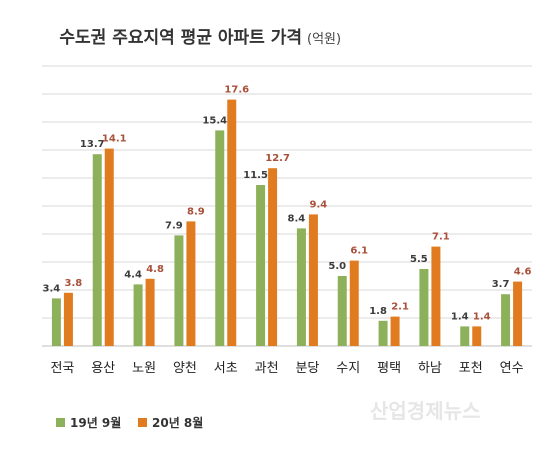  What do you see at coordinates (62, 368) in the screenshot?
I see `category-label: 전국` at bounding box center [62, 368].